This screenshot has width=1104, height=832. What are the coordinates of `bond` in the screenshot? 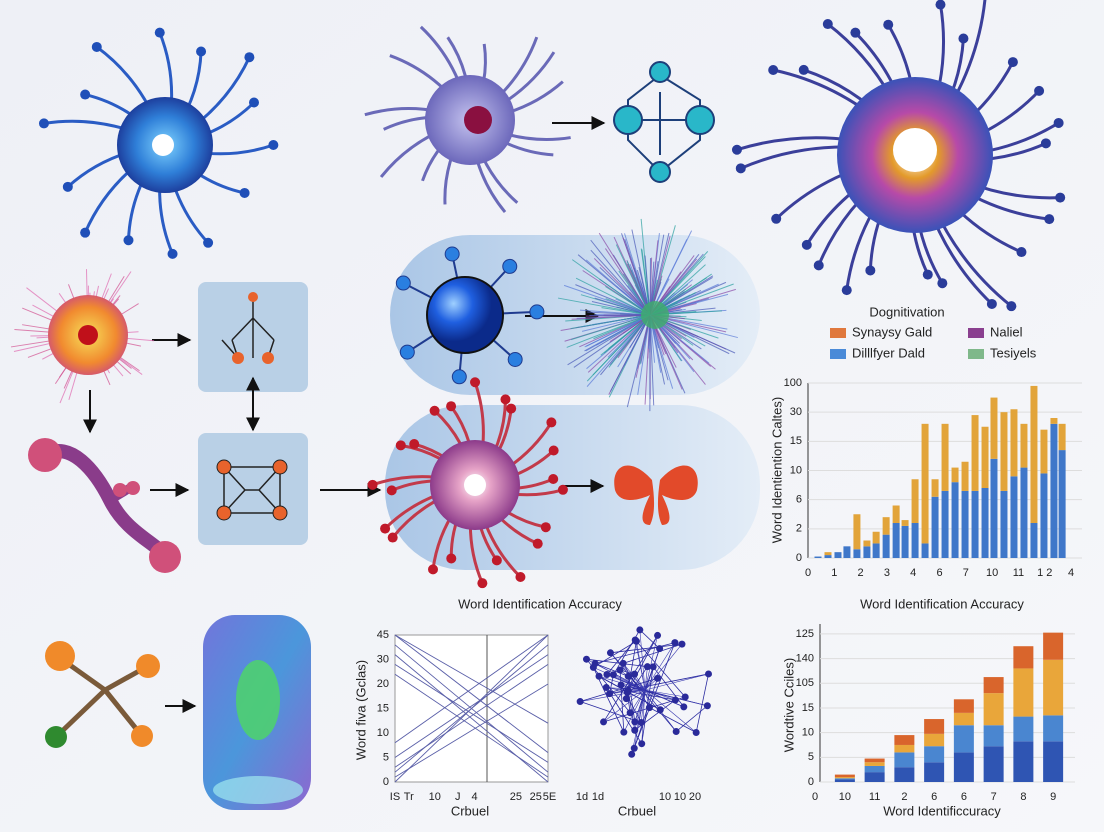 It's located at (81, 712).